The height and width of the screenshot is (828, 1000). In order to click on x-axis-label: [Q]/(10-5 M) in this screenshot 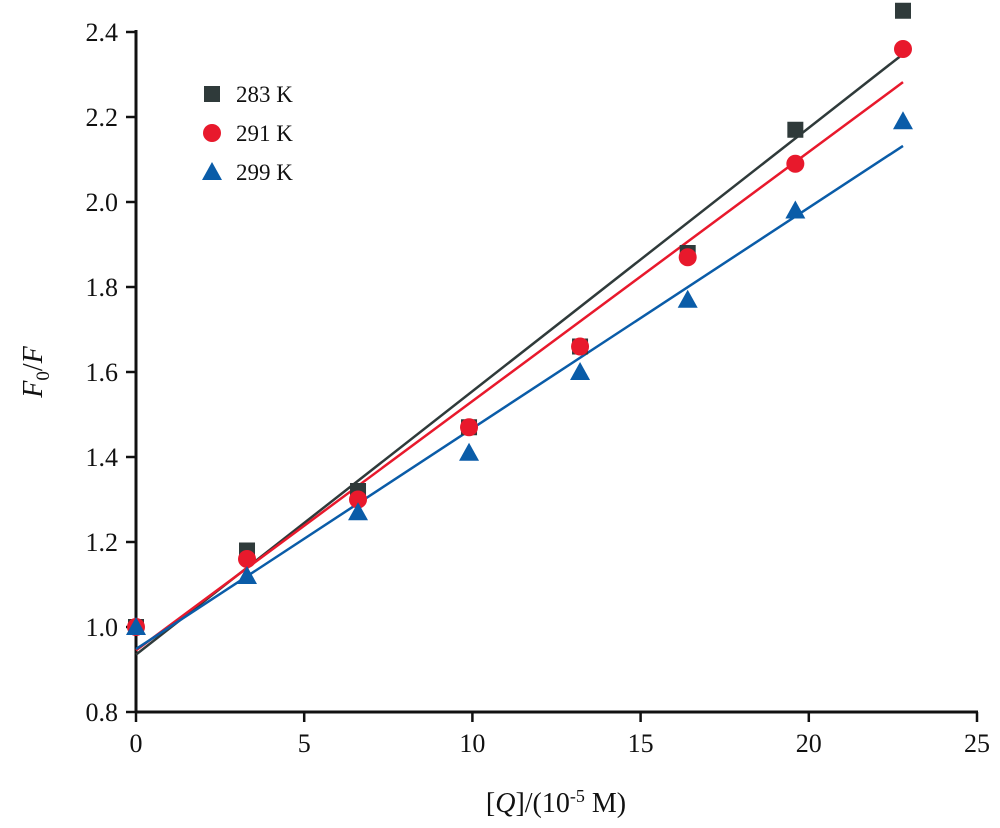, I will do `click(556, 802)`.